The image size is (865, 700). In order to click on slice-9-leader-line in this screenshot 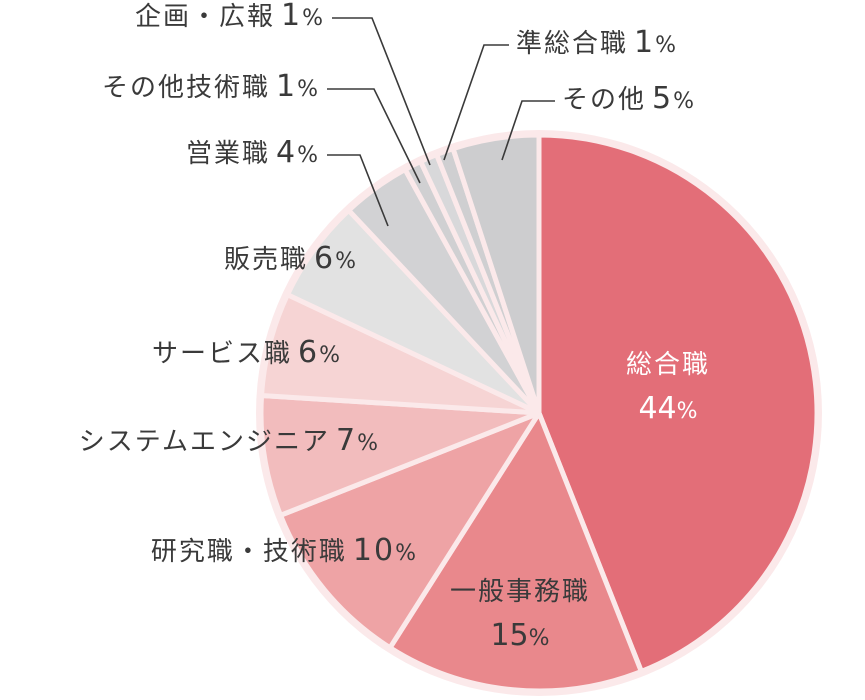, I will do `click(476, 102)`.